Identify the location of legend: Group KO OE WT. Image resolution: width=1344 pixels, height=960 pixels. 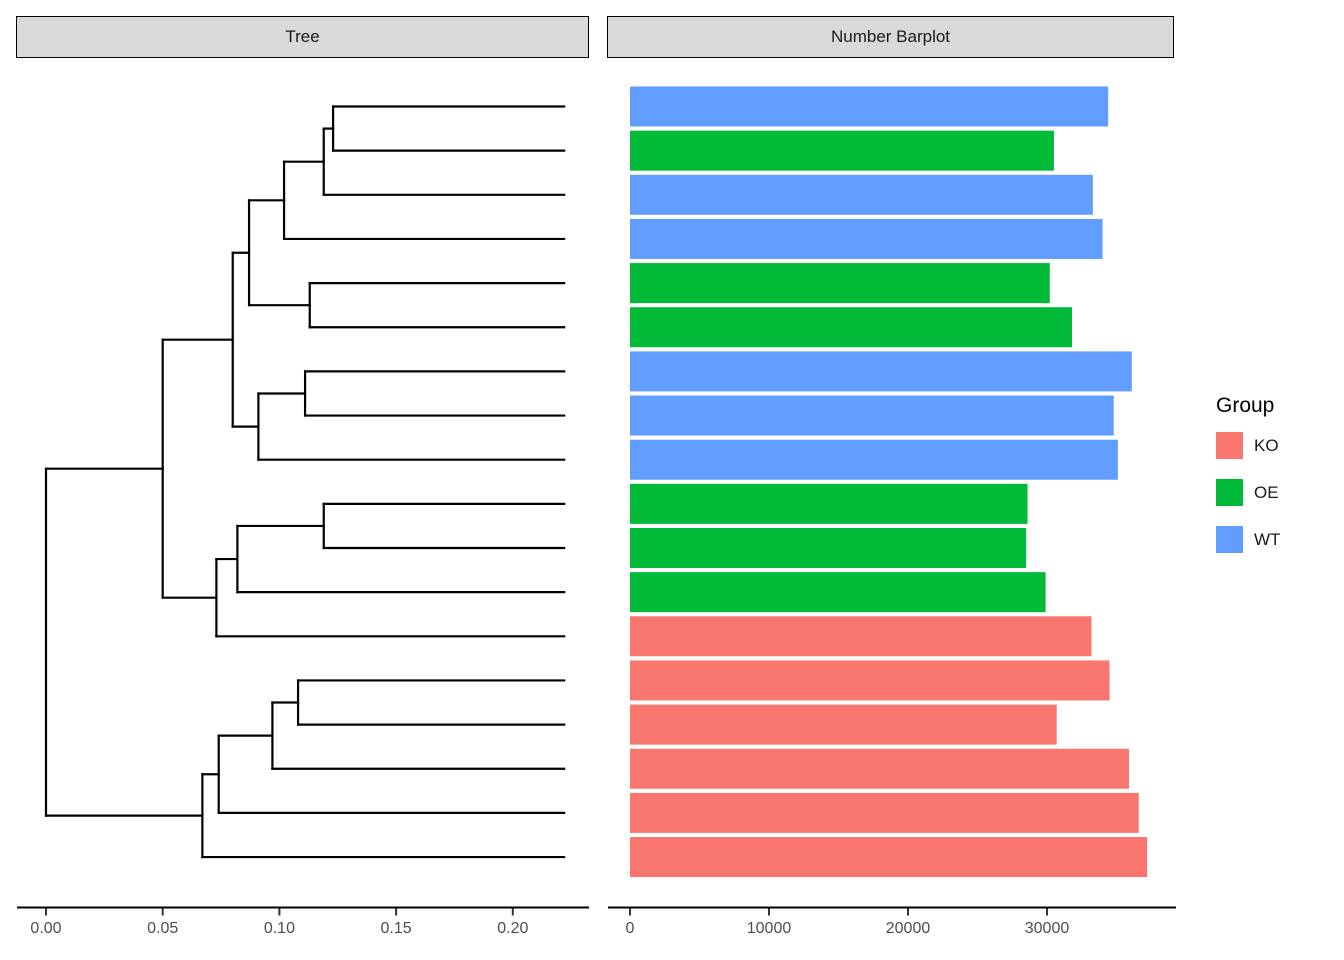
(1248, 483).